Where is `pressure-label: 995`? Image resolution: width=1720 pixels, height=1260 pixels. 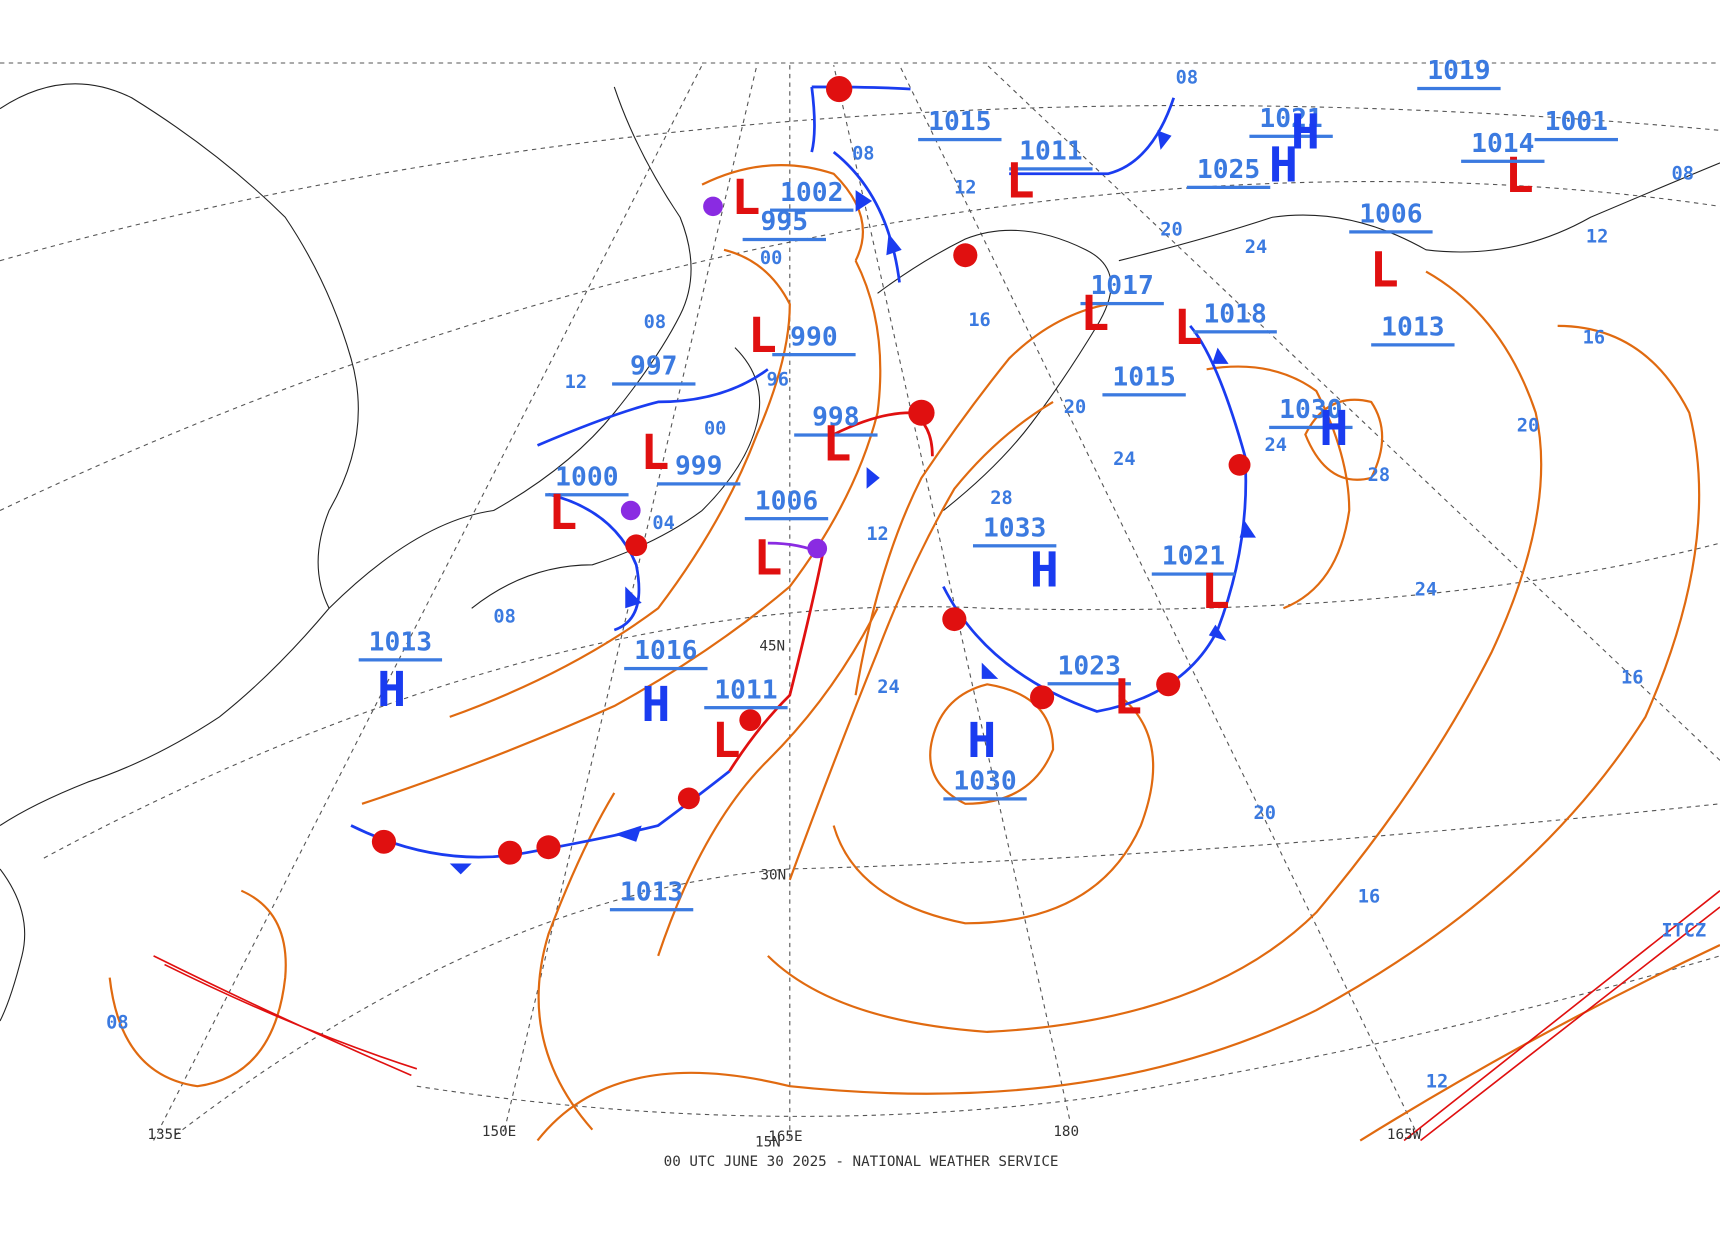 pressure-label: 995 is located at coordinates (785, 222).